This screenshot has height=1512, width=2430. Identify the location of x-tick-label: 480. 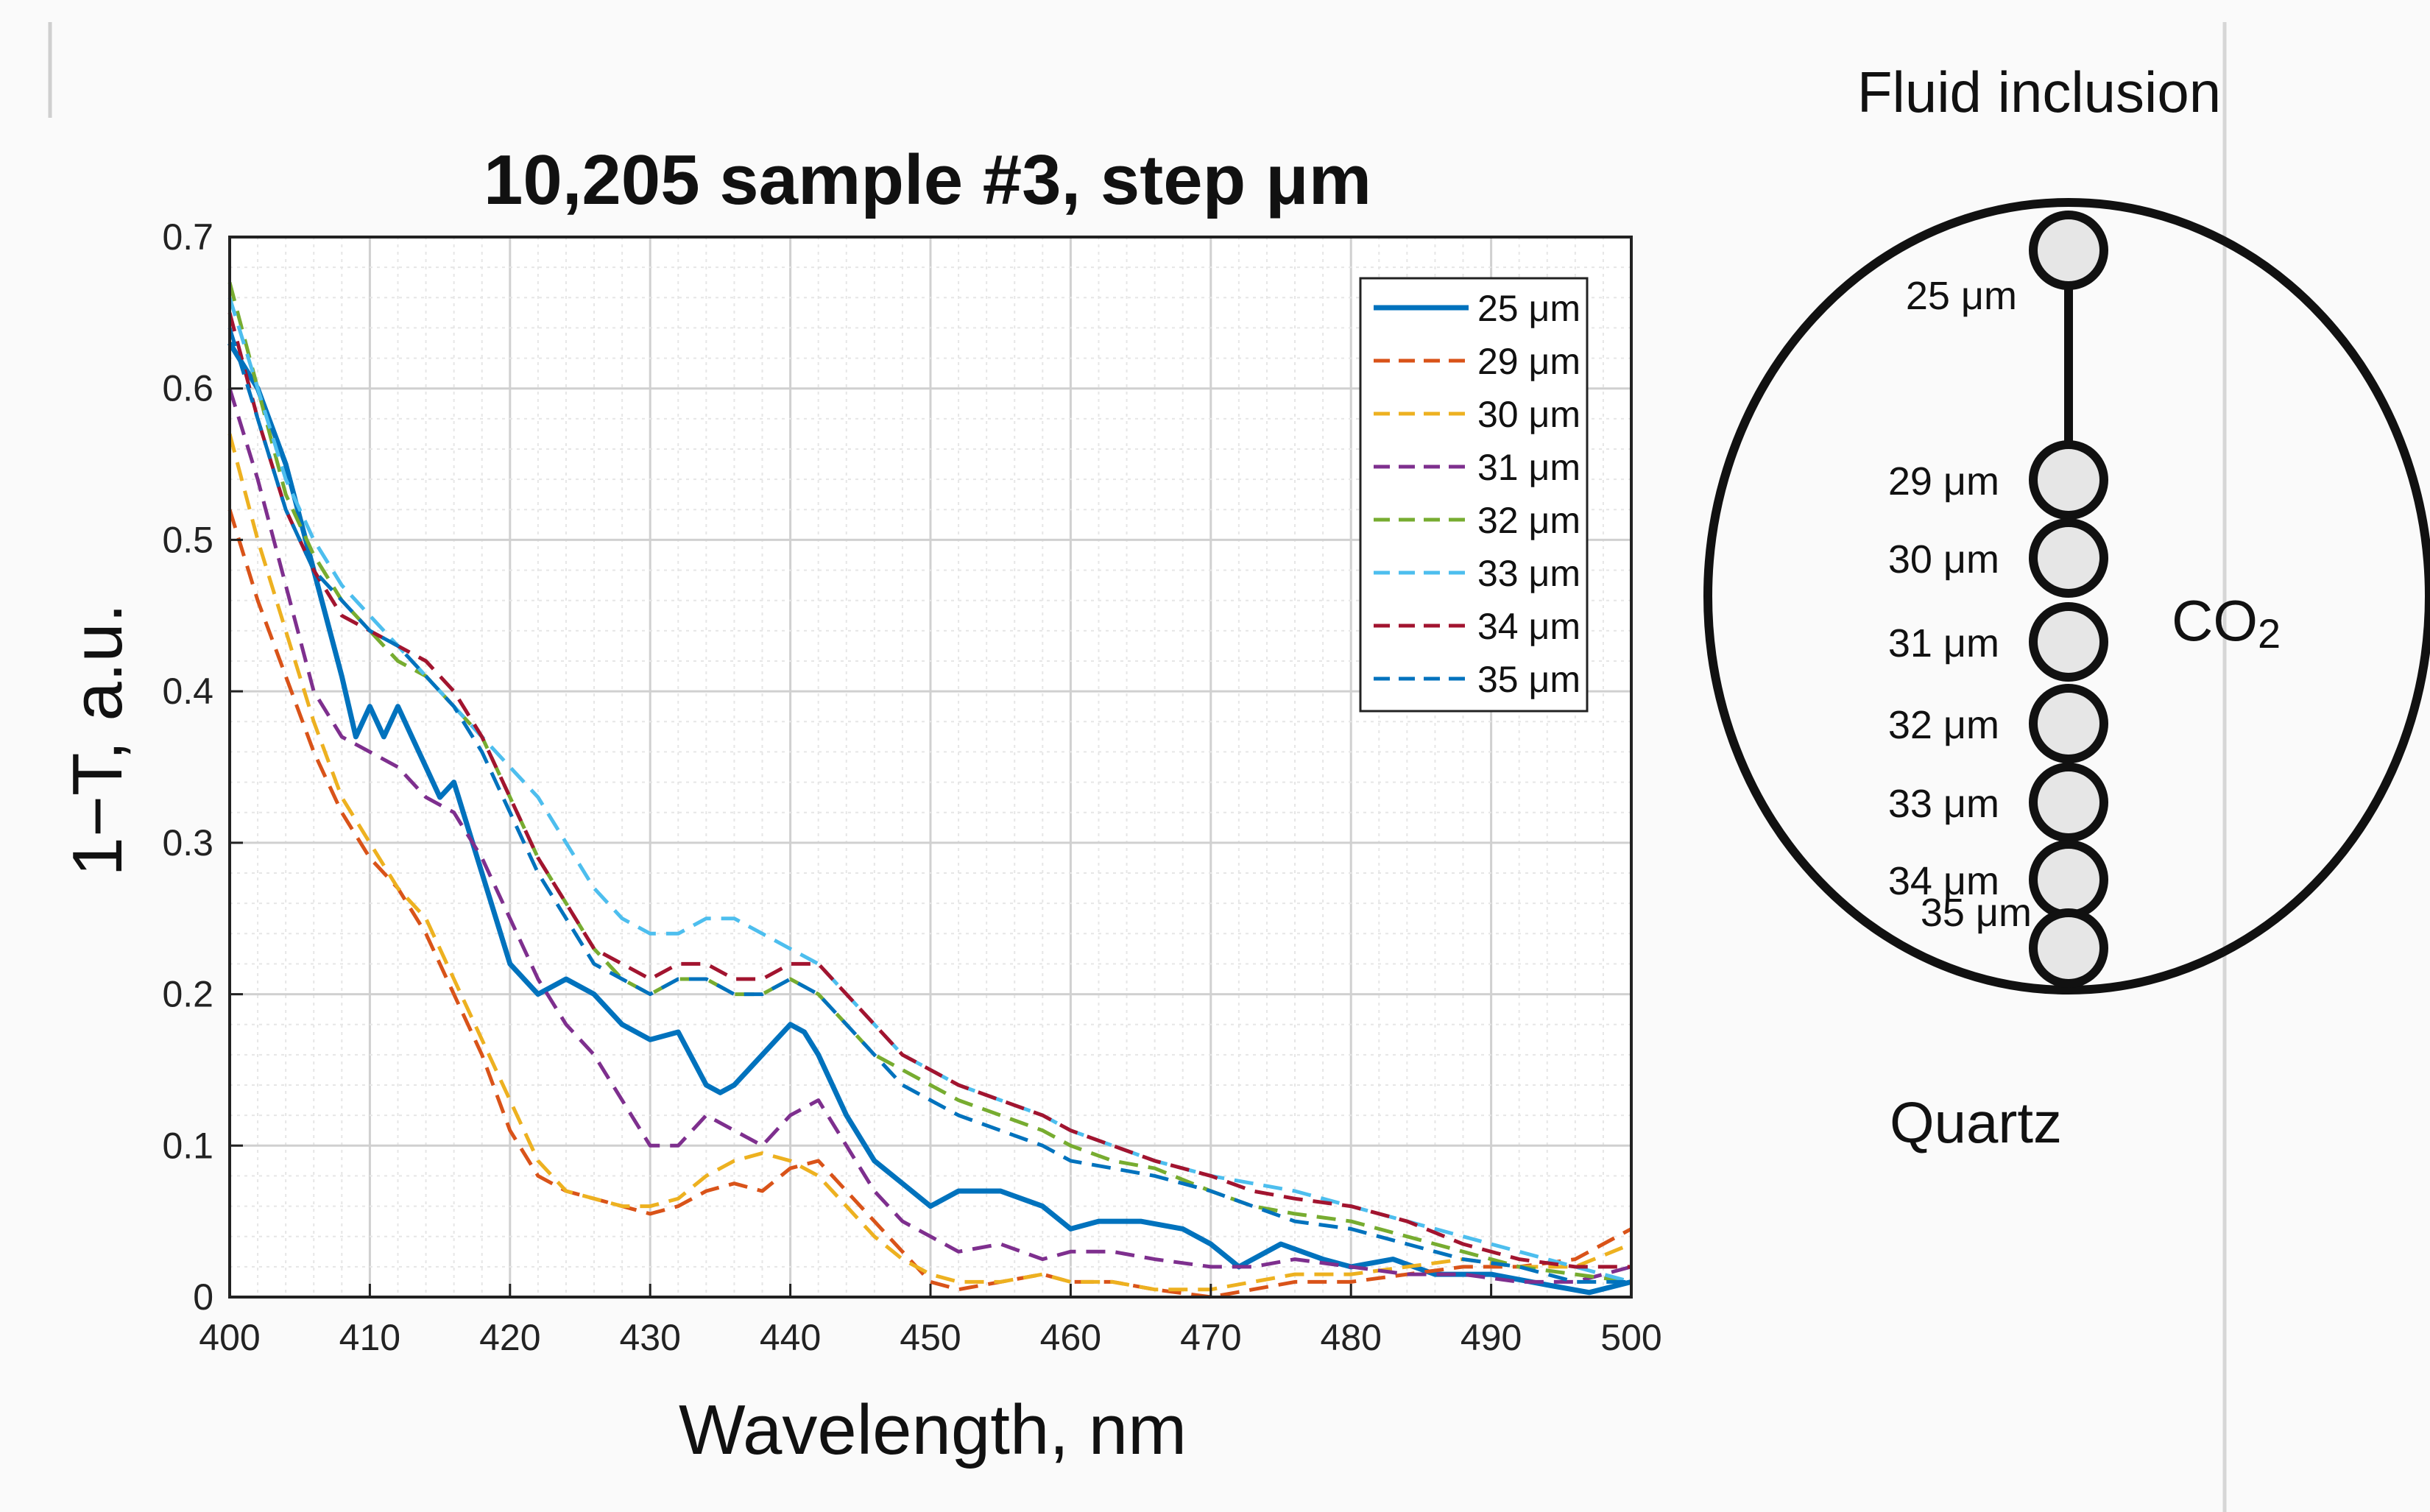
(1350, 1337).